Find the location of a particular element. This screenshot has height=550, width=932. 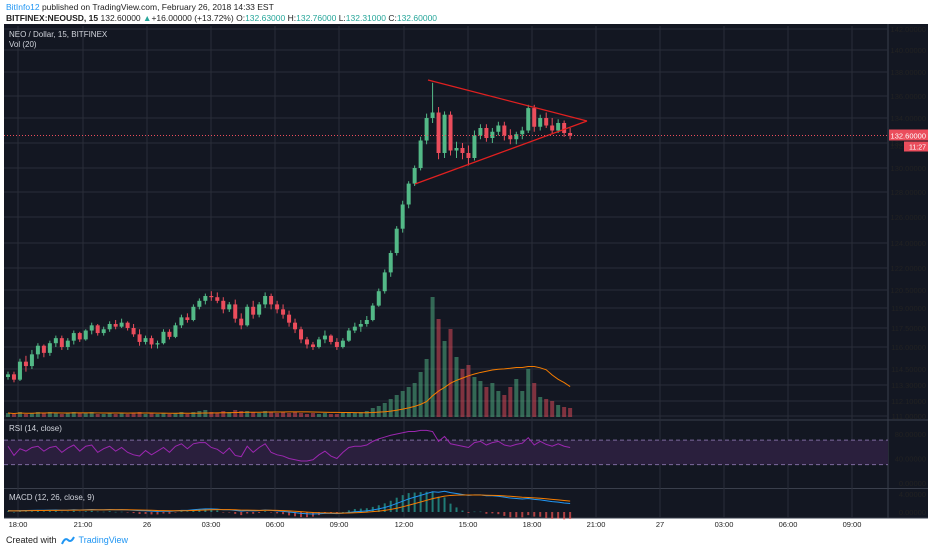

price-tick-label: 122.00000 is located at coordinates (908, 268).